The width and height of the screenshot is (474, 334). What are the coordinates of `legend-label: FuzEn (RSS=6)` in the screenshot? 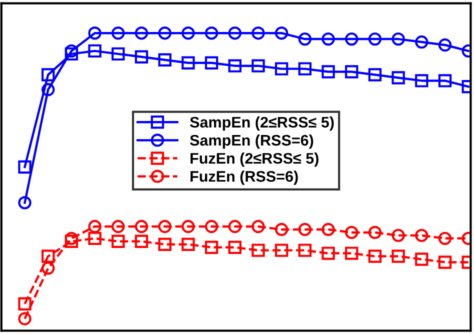 It's located at (244, 177).